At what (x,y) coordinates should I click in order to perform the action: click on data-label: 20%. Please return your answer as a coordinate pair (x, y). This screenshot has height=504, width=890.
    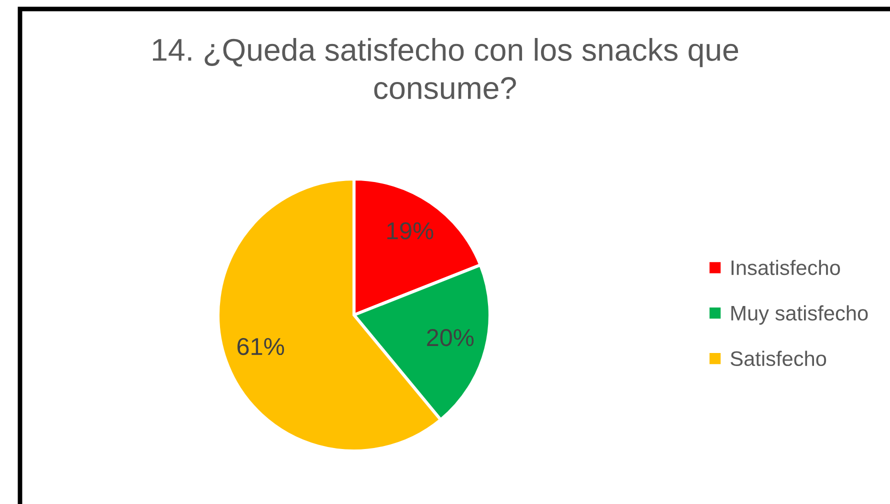
    Looking at the image, I should click on (450, 337).